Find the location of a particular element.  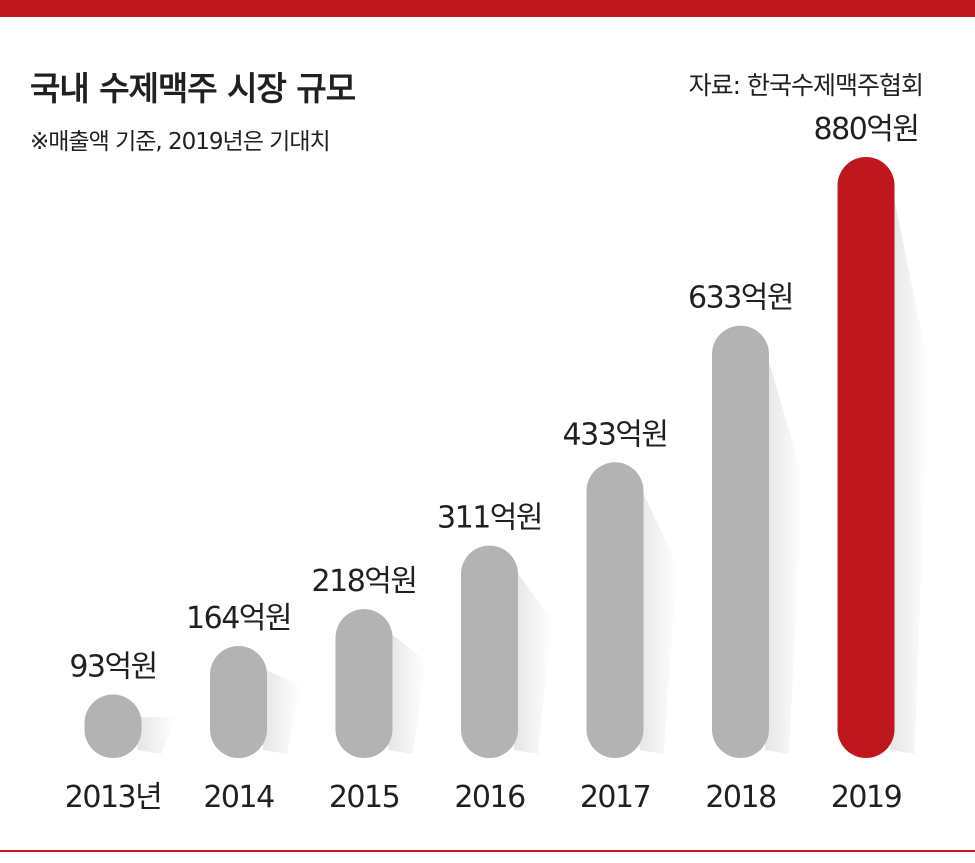

bar-2018 is located at coordinates (740, 541).